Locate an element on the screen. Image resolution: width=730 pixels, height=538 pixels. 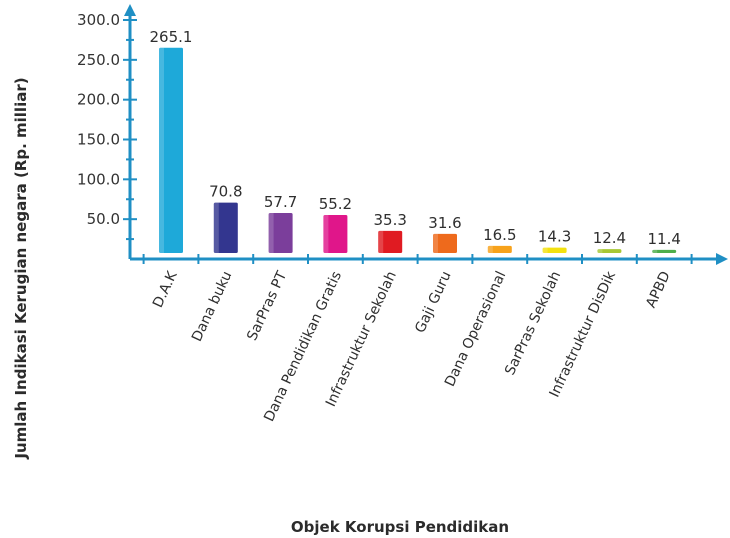
x-axis-arrow is located at coordinates (722, 259).